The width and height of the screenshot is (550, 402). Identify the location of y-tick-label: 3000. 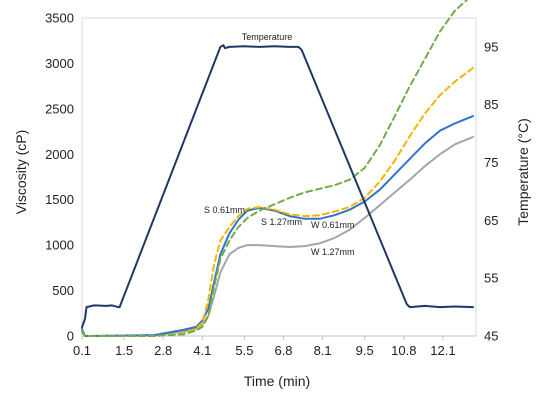
(59, 63).